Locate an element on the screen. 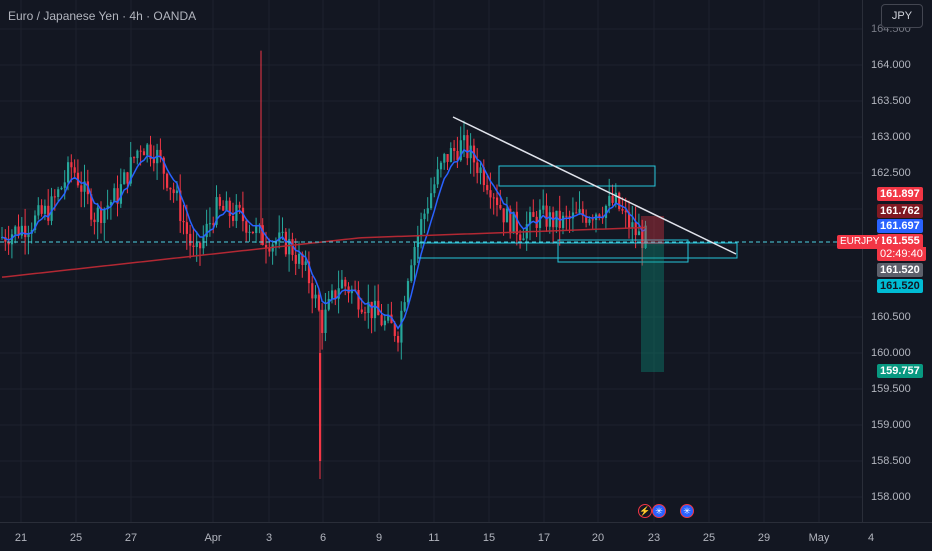 The image size is (932, 551). time-tick: 6 is located at coordinates (323, 538).